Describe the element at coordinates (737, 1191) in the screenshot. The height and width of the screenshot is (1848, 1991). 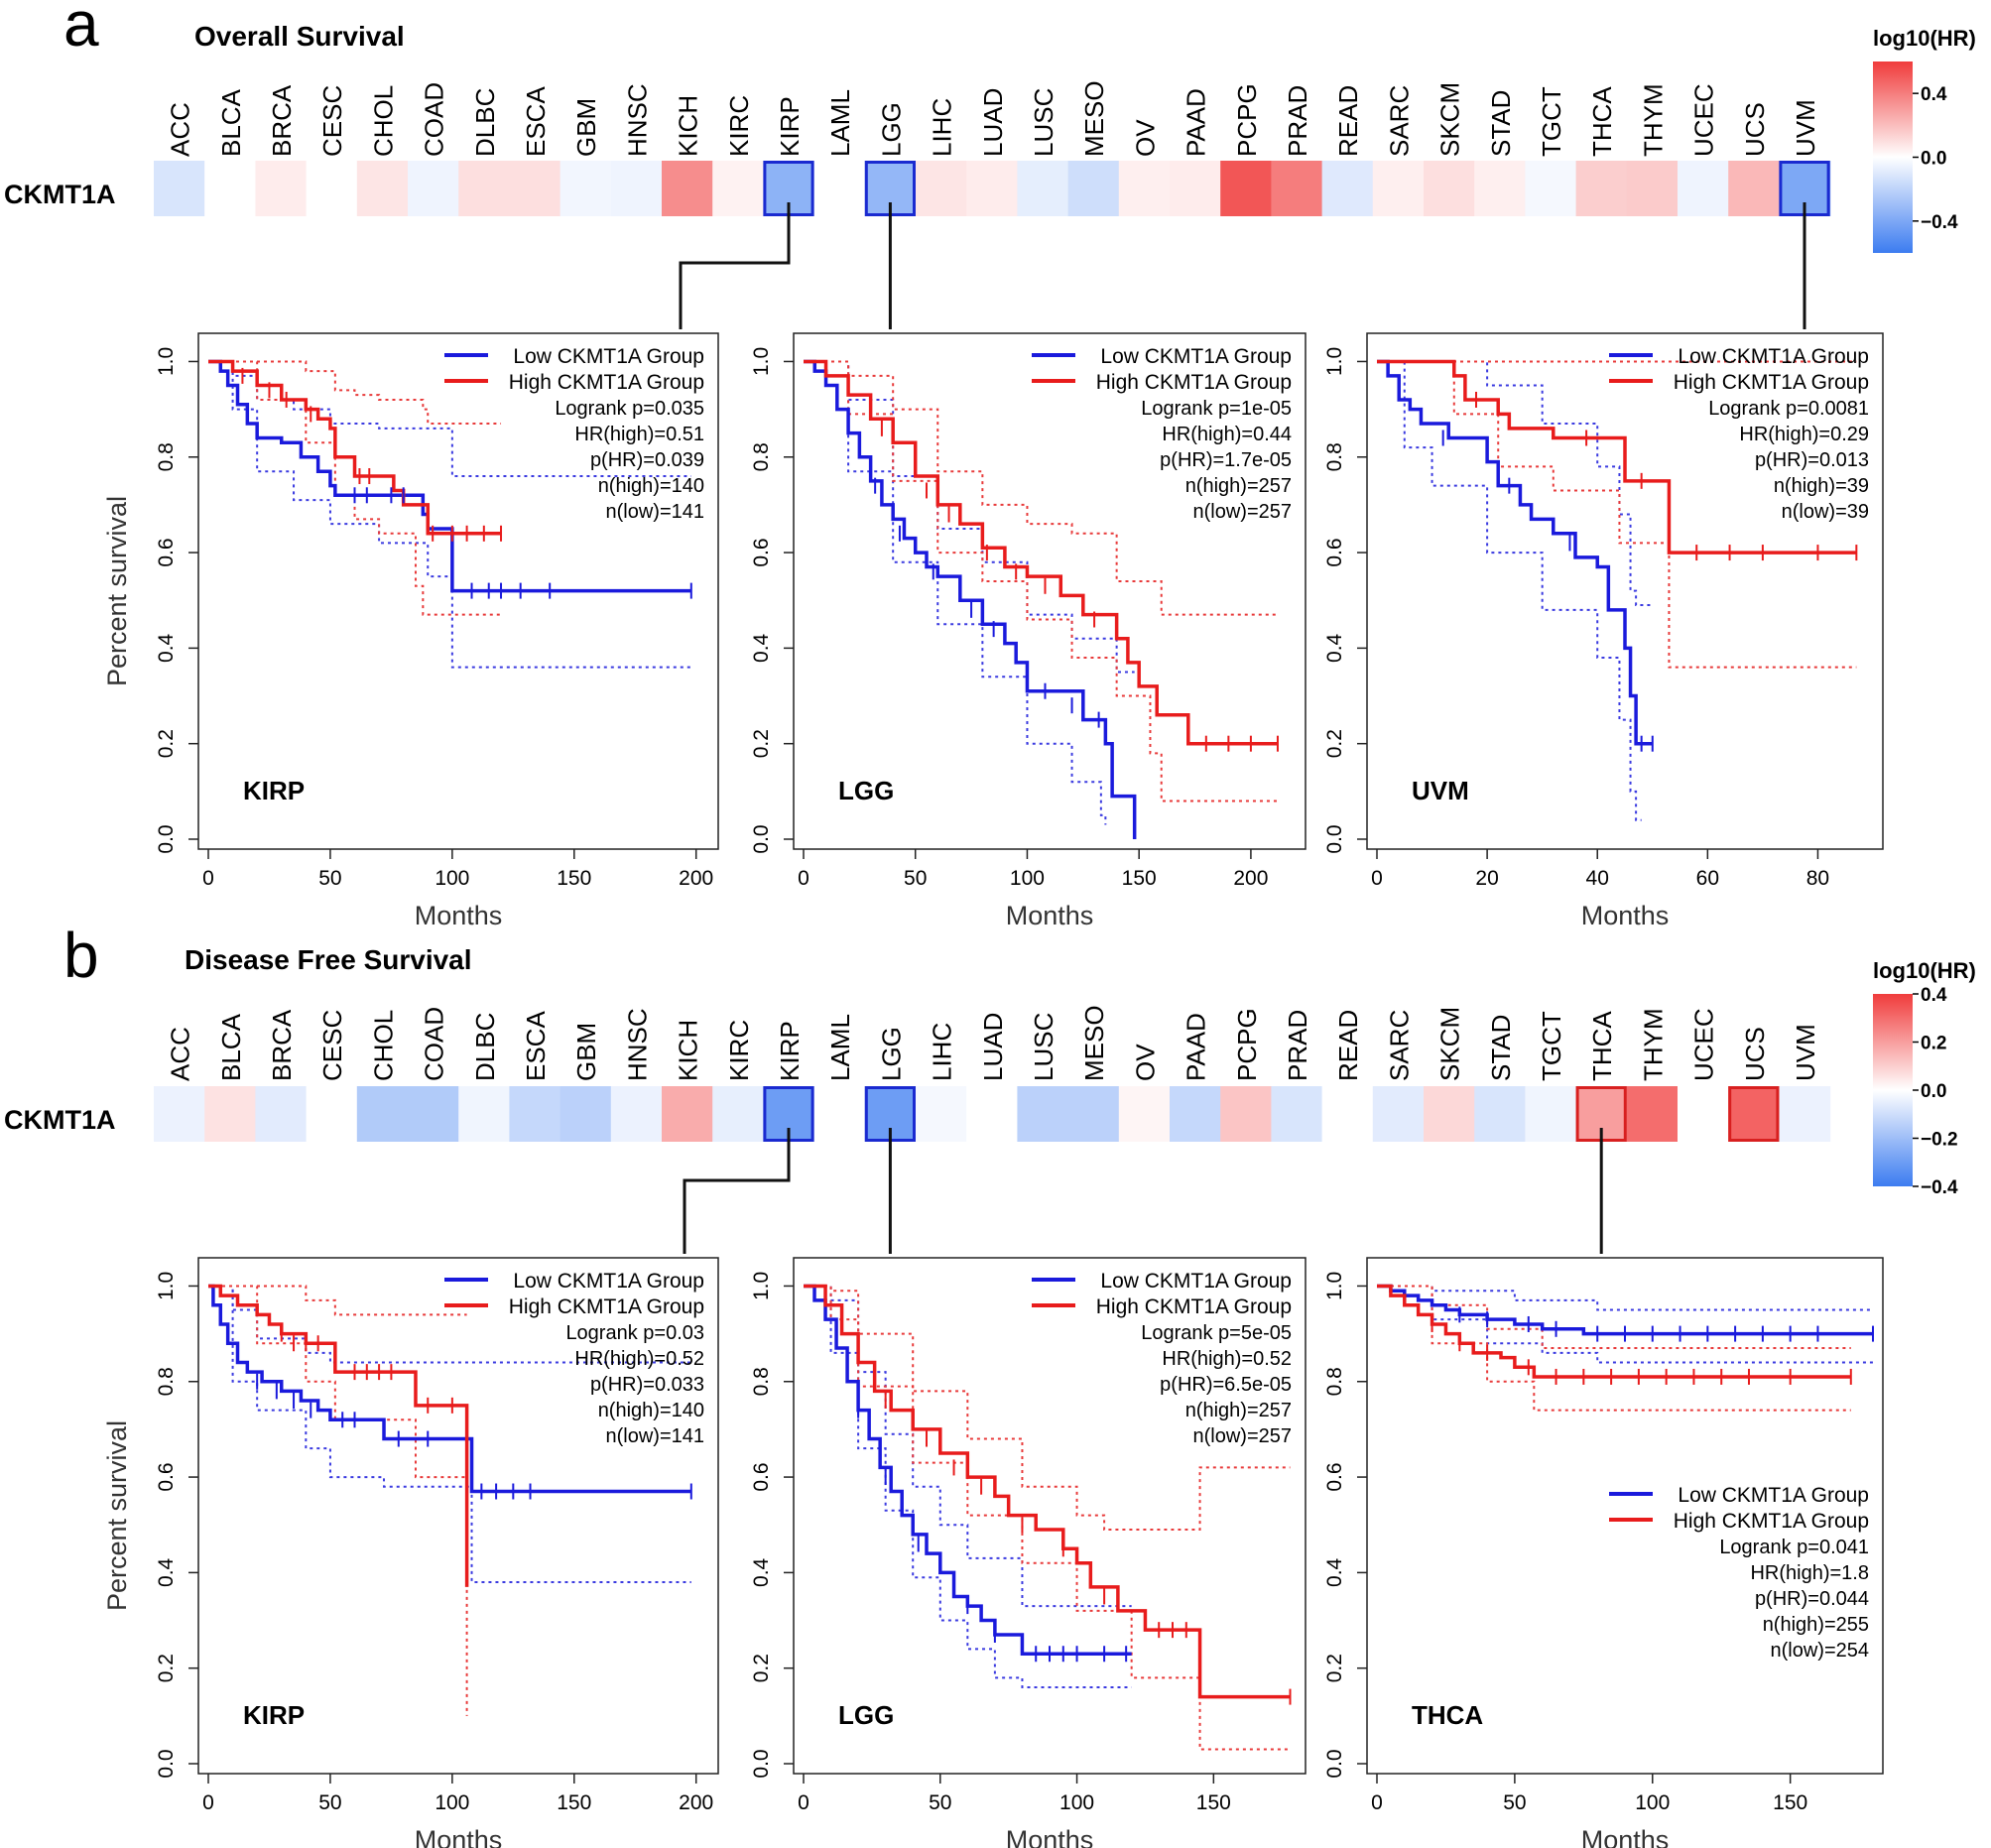
I see `connector-line-kirp` at that location.